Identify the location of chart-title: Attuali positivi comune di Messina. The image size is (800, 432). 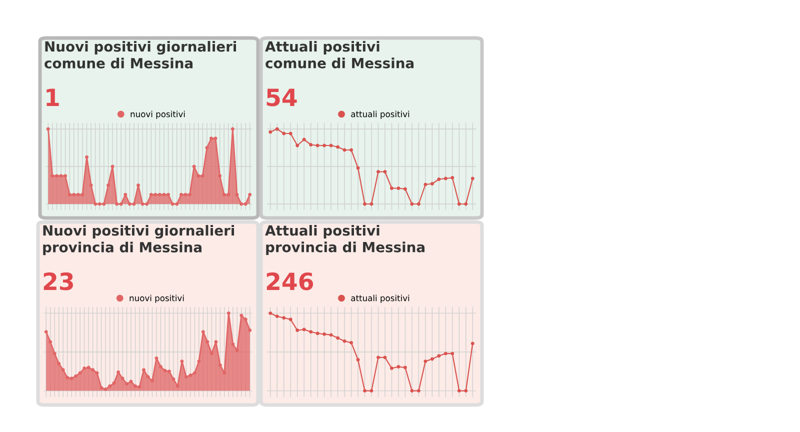
(339, 54).